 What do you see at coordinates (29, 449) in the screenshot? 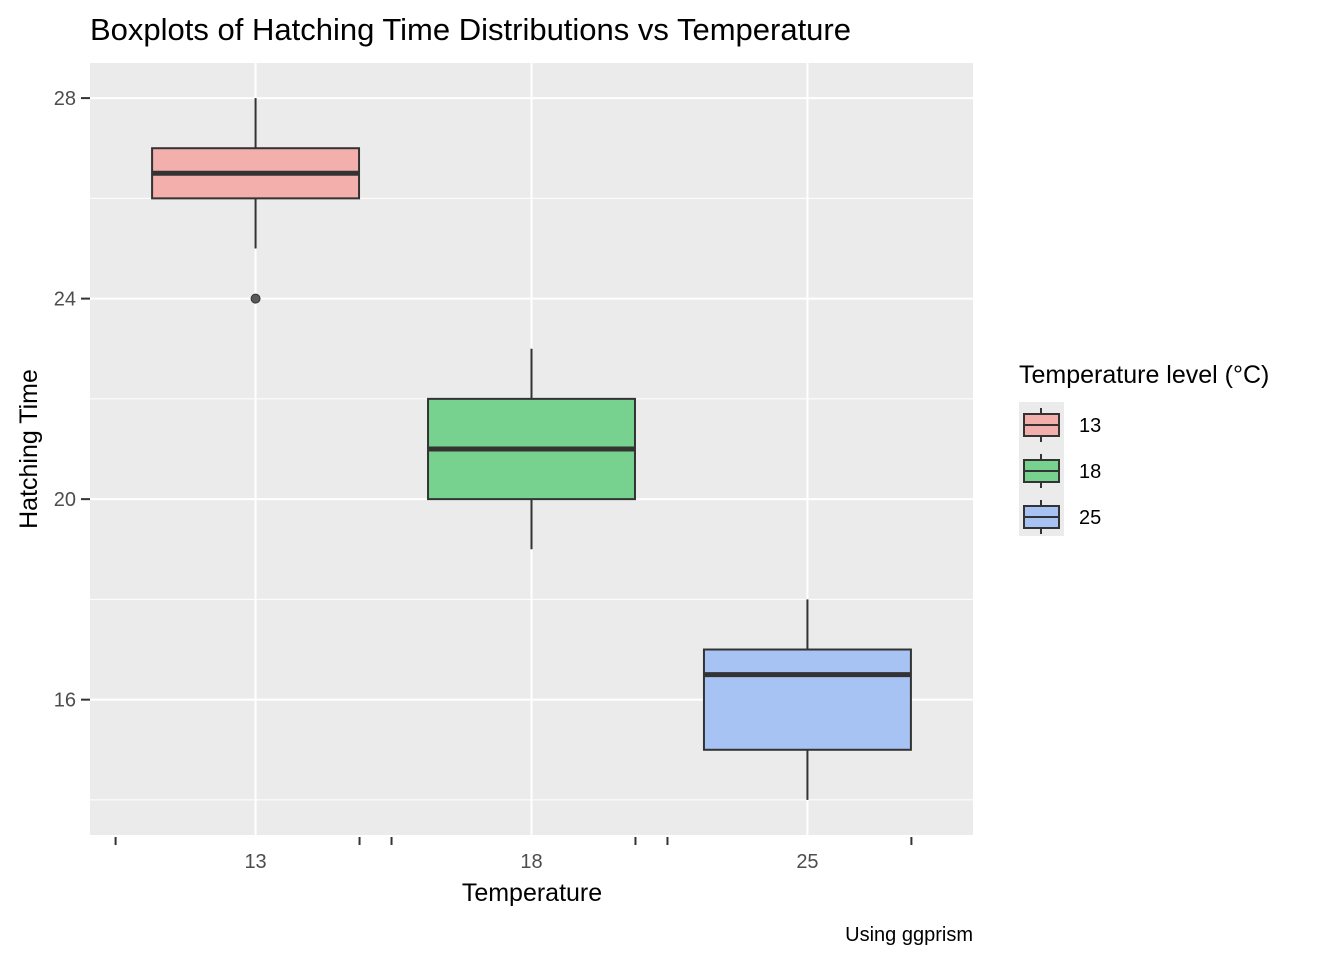
I see `y-axis-title: Hatching Time` at bounding box center [29, 449].